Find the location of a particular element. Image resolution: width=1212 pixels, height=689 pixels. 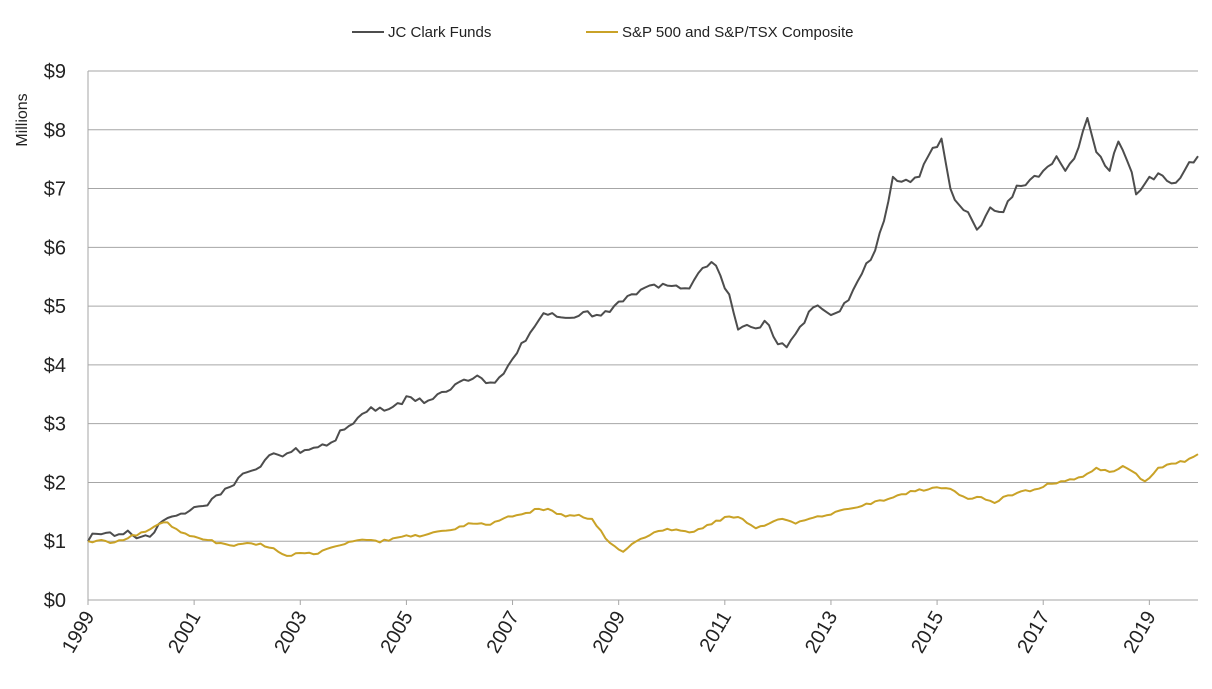

x-tick-label: 2013 is located at coordinates (821, 633).